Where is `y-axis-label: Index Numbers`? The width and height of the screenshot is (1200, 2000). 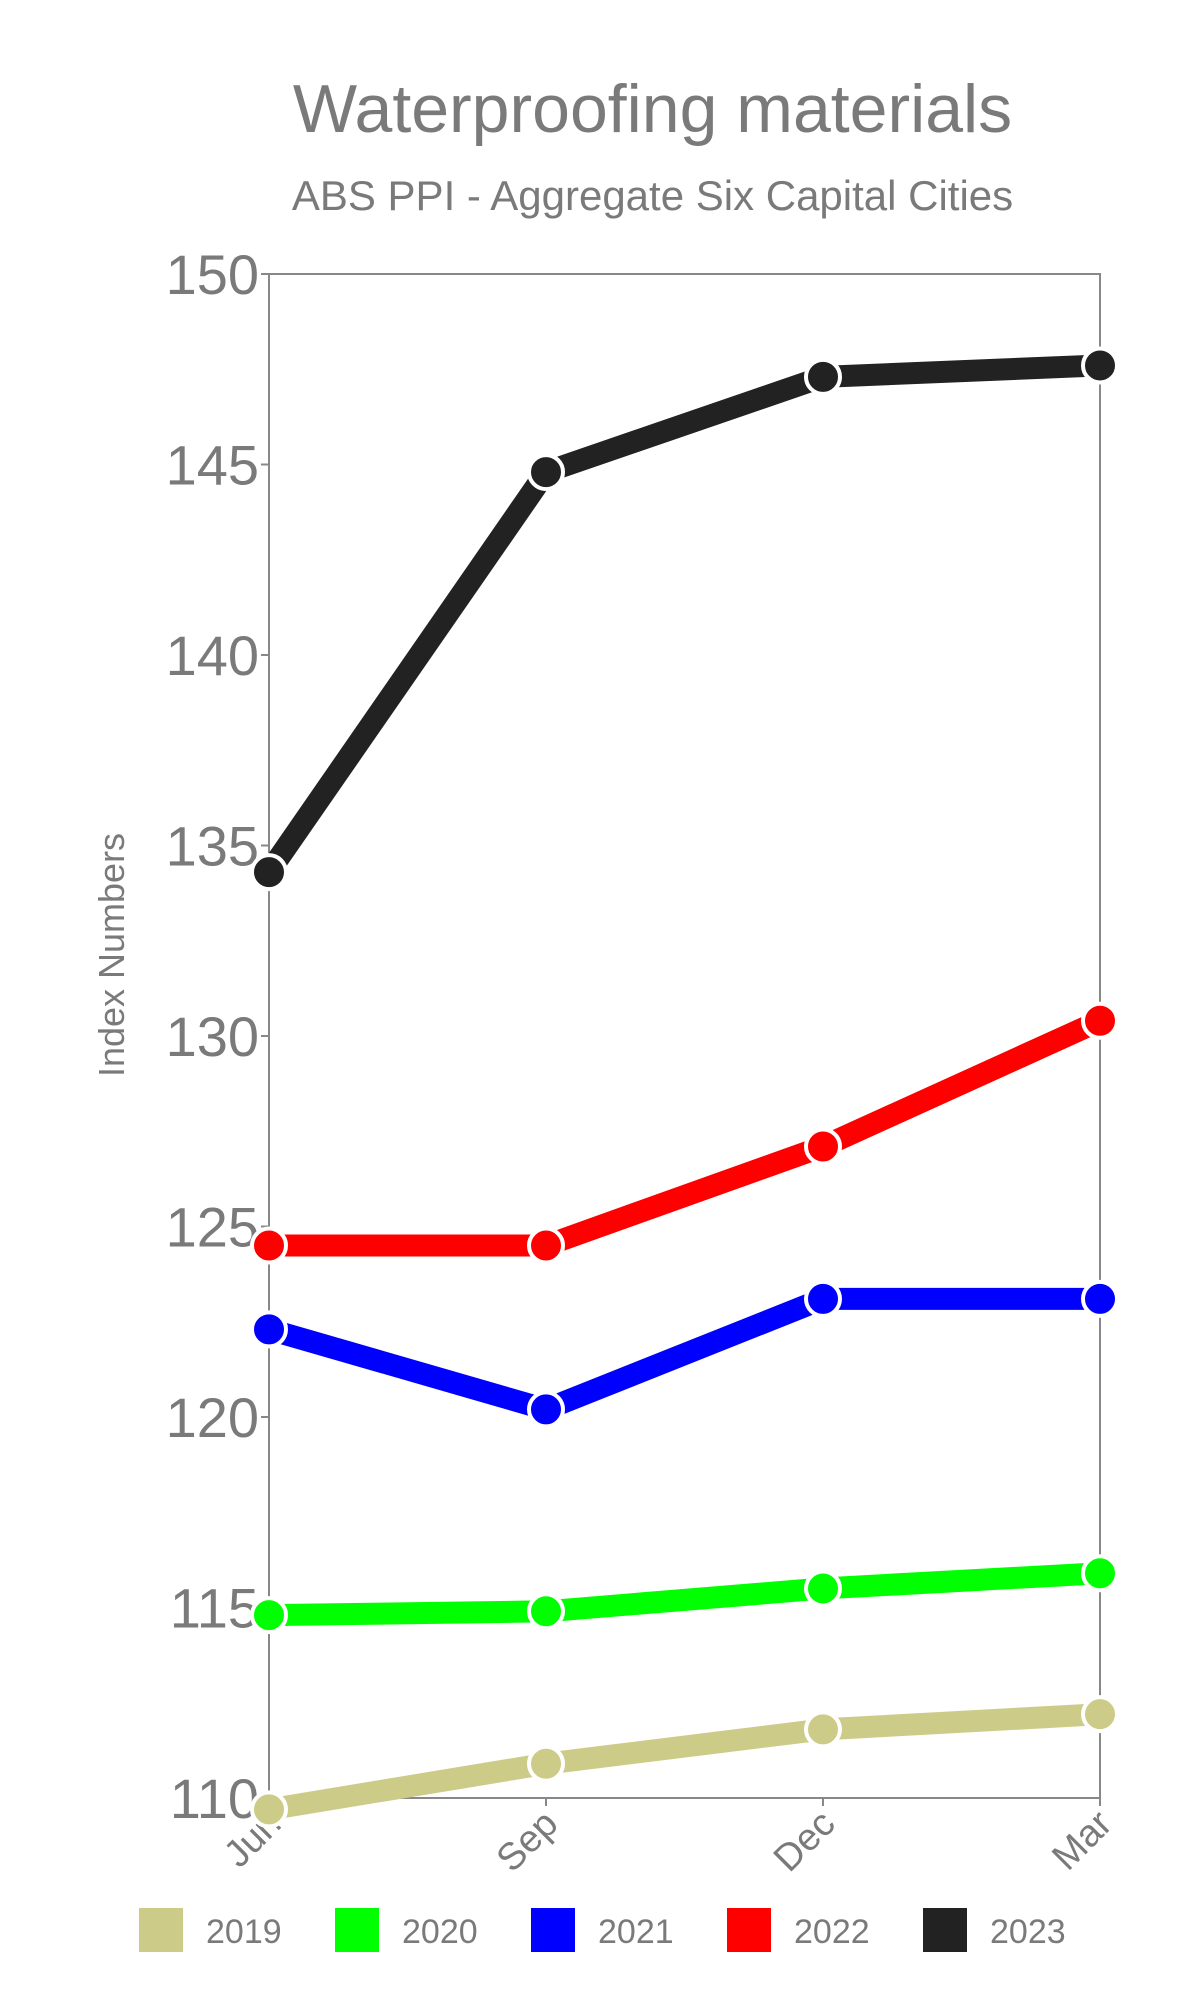
y-axis-label: Index Numbers is located at coordinates (111, 955).